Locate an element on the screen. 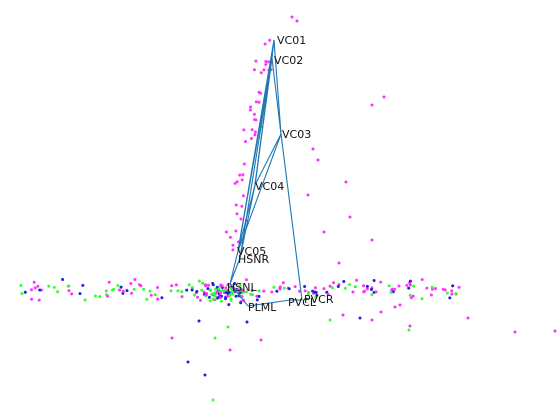 The height and width of the screenshot is (420, 560). edge-vc02-hsnr is located at coordinates (256, 158).